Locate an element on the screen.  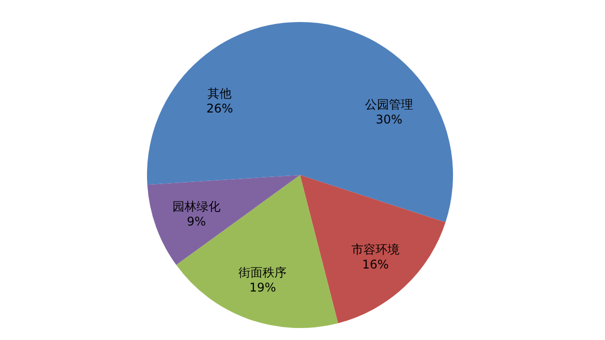
data-label: 30% is located at coordinates (389, 119).